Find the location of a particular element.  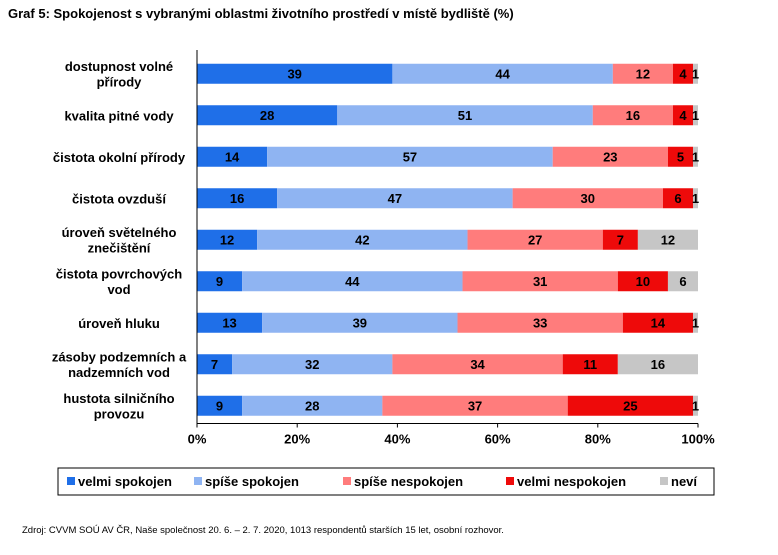

category-label: znečištění is located at coordinates (119, 248).